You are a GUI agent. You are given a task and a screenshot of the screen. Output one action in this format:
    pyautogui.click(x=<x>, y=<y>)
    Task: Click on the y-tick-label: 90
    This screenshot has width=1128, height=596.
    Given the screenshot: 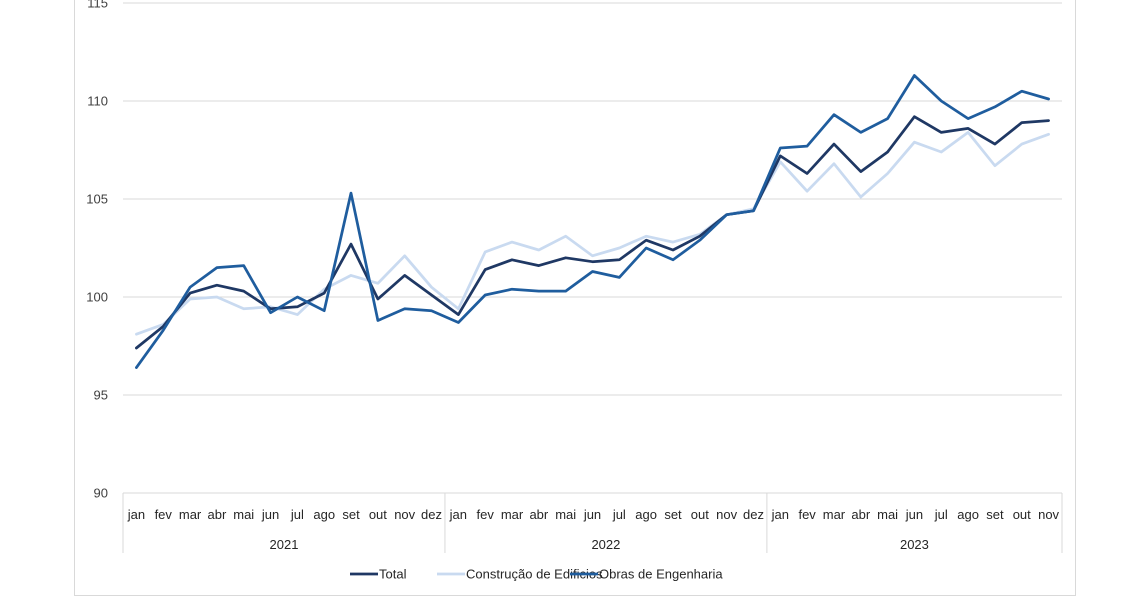 What is the action you would take?
    pyautogui.click(x=101, y=493)
    